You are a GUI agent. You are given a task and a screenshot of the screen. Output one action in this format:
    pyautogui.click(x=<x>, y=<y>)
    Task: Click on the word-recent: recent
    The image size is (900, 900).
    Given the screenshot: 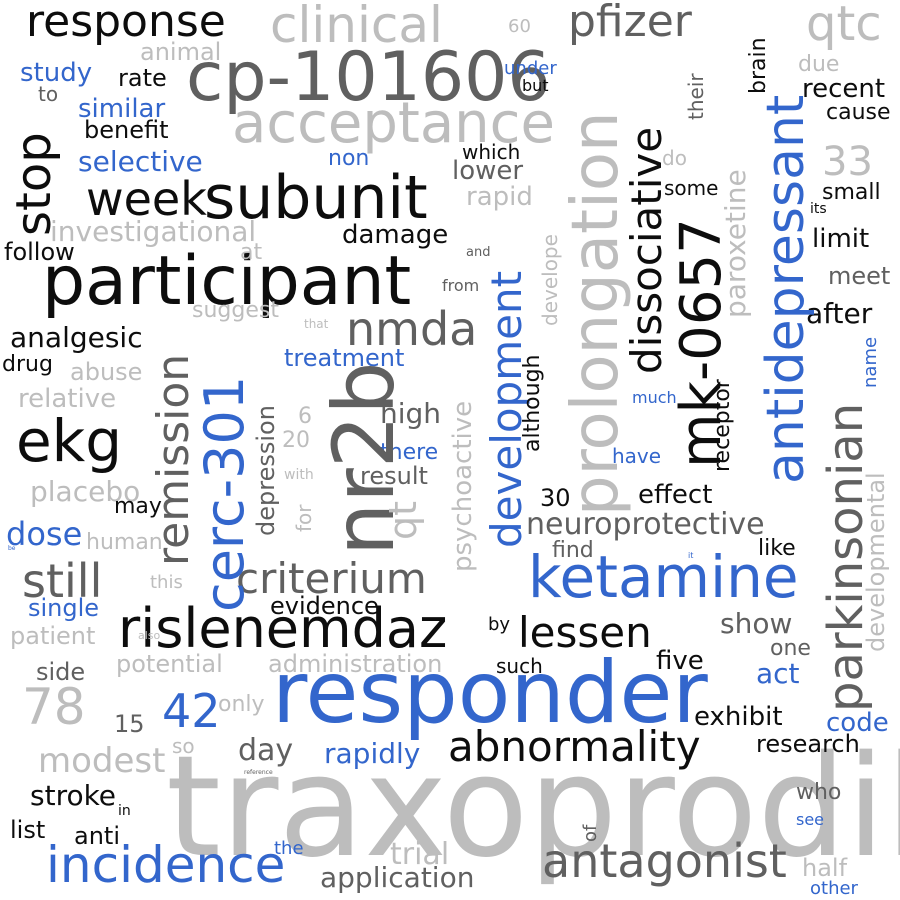 What is the action you would take?
    pyautogui.click(x=844, y=89)
    